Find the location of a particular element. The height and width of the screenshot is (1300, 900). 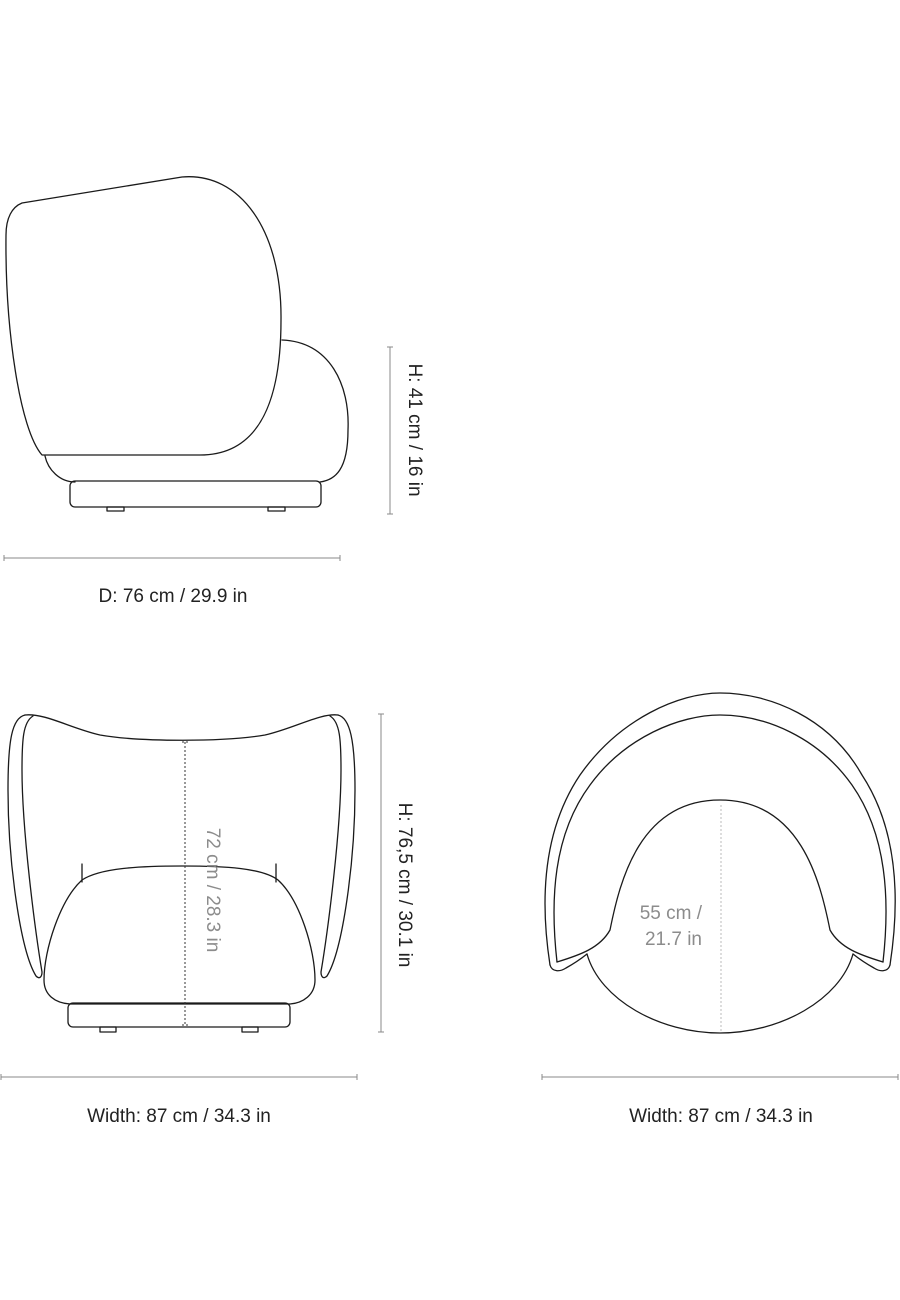

front-base is located at coordinates (179, 1015).